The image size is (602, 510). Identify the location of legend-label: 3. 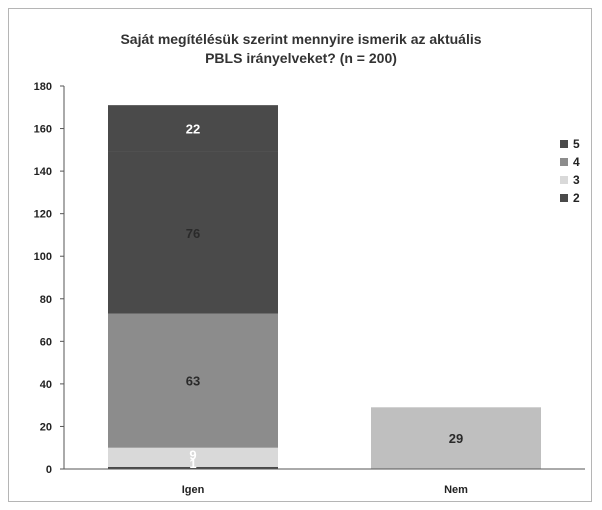
(576, 180).